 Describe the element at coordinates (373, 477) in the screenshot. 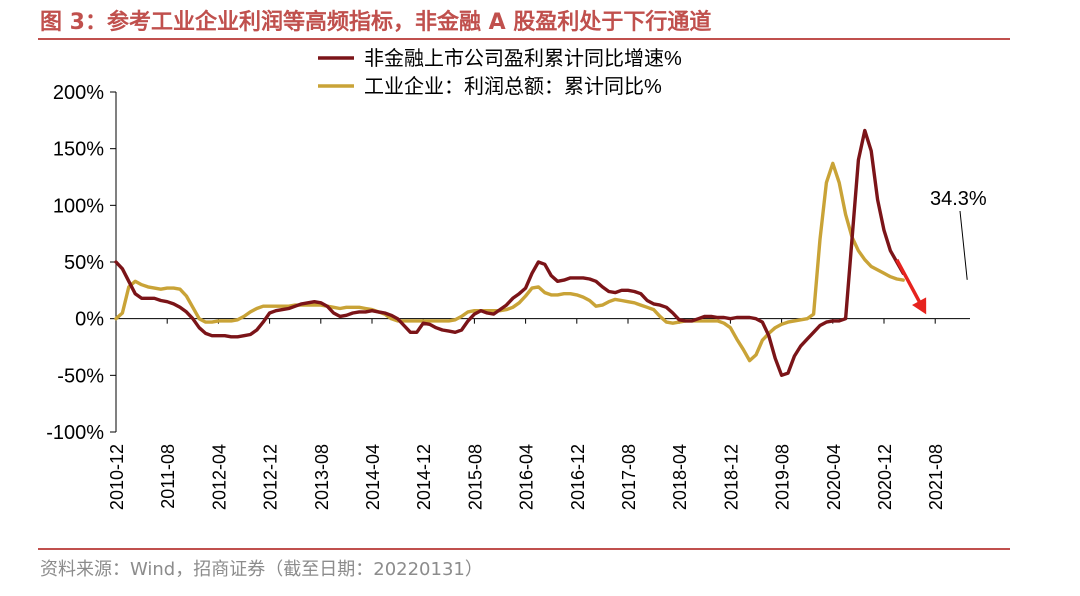

I see `x-tick-label: 2014-04` at that location.